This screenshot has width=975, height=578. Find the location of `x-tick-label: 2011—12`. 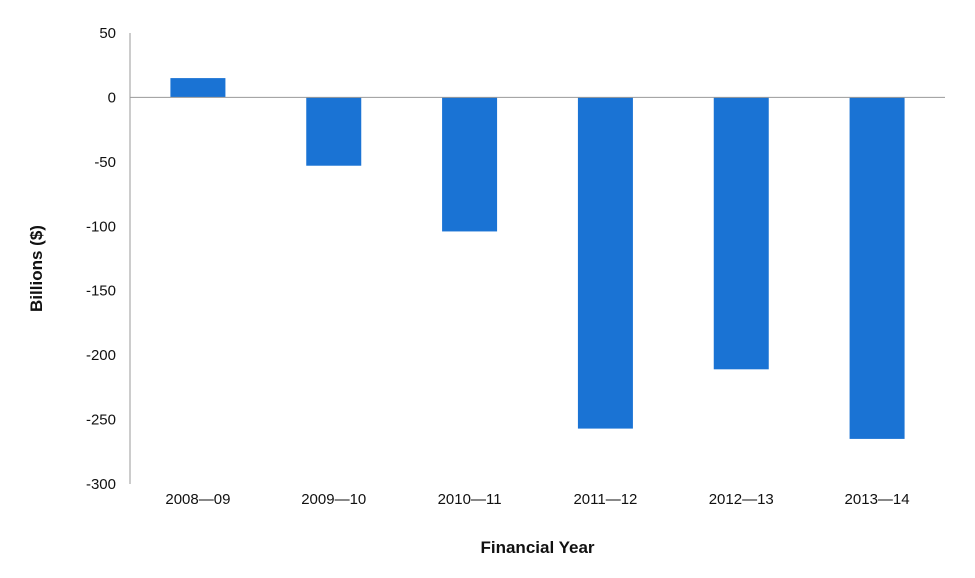

x-tick-label: 2011—12 is located at coordinates (605, 499).